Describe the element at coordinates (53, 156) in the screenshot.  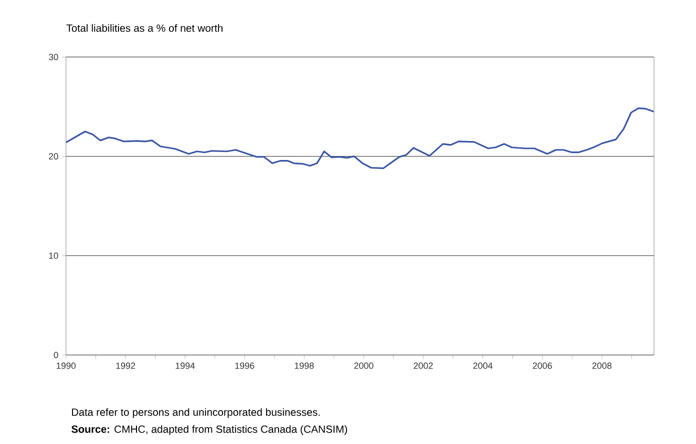
I see `y-tick-label: 20` at that location.